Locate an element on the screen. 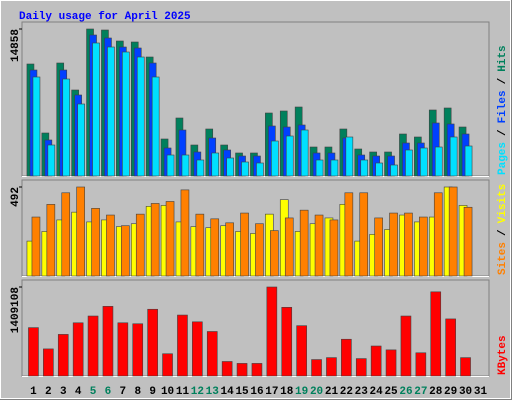  x-tick-label: 18 is located at coordinates (287, 392).